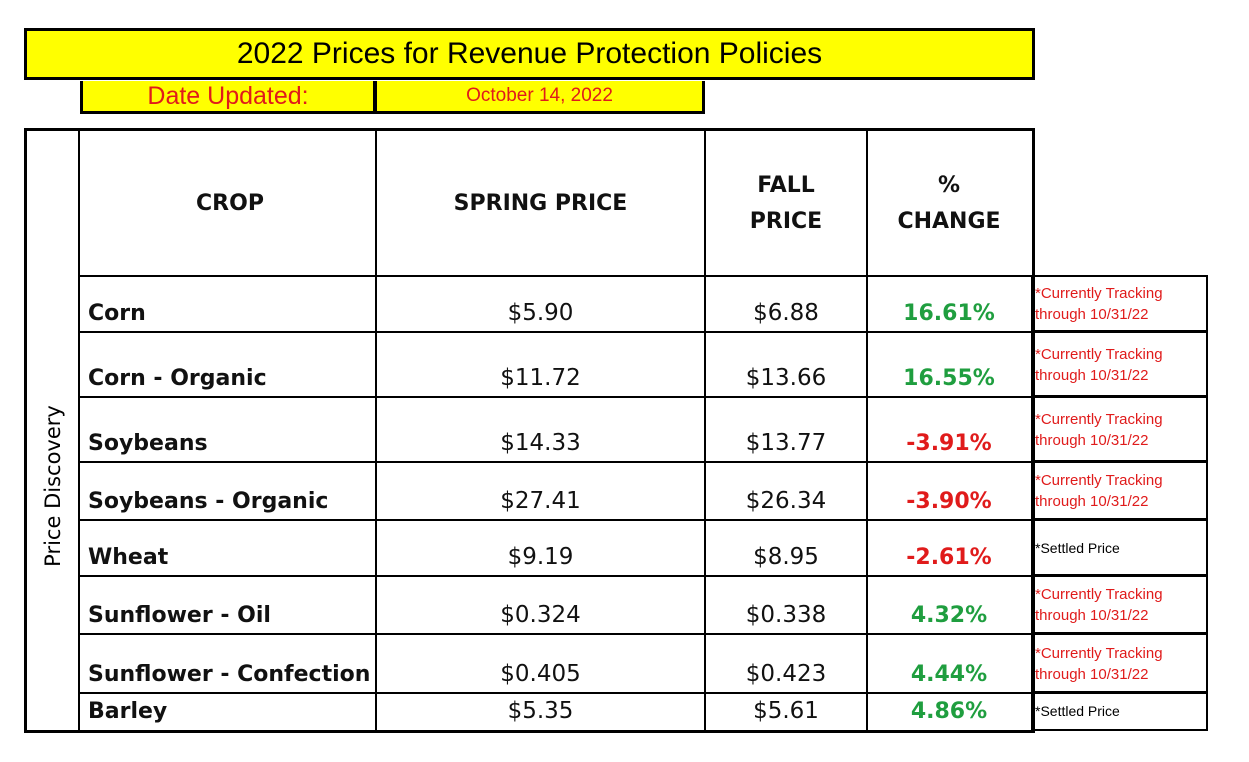 Image resolution: width=1249 pixels, height=762 pixels. What do you see at coordinates (128, 711) in the screenshot?
I see `crop-name: Barley` at bounding box center [128, 711].